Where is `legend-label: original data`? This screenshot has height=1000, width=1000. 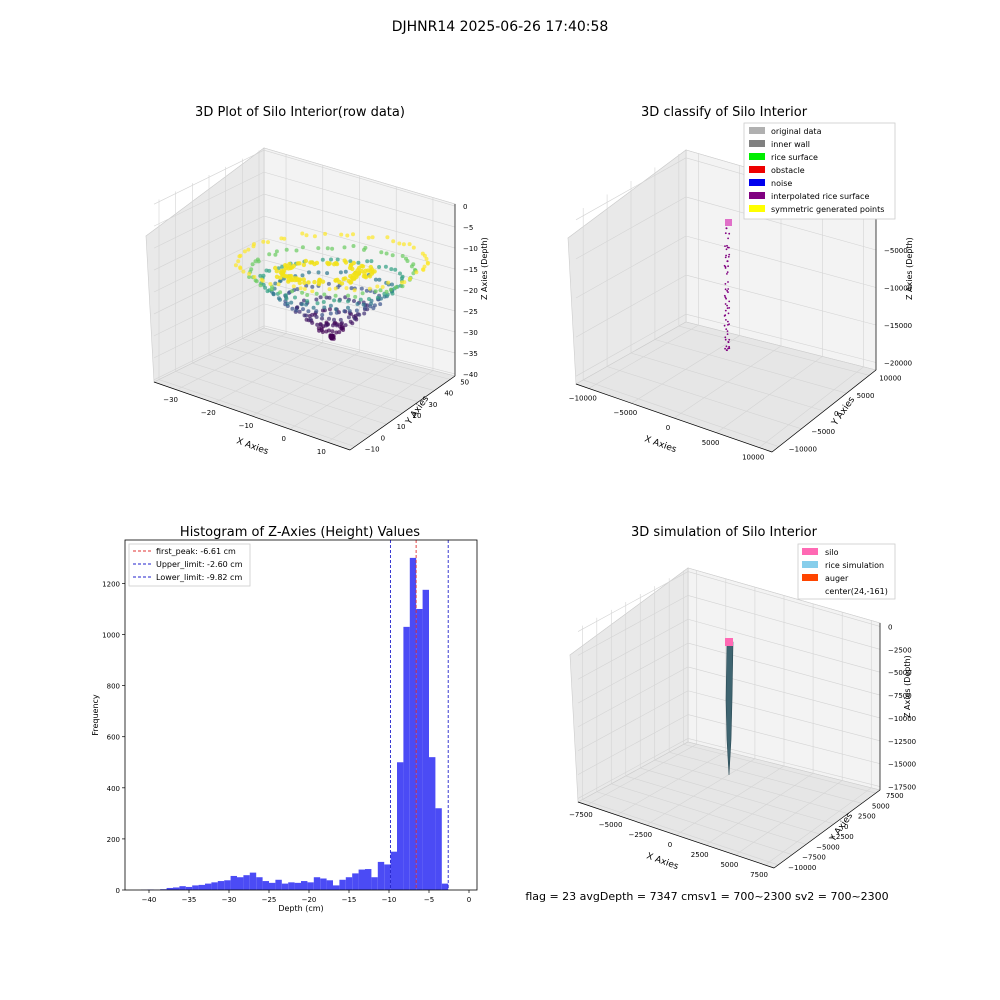
legend-label: original data is located at coordinates (796, 131).